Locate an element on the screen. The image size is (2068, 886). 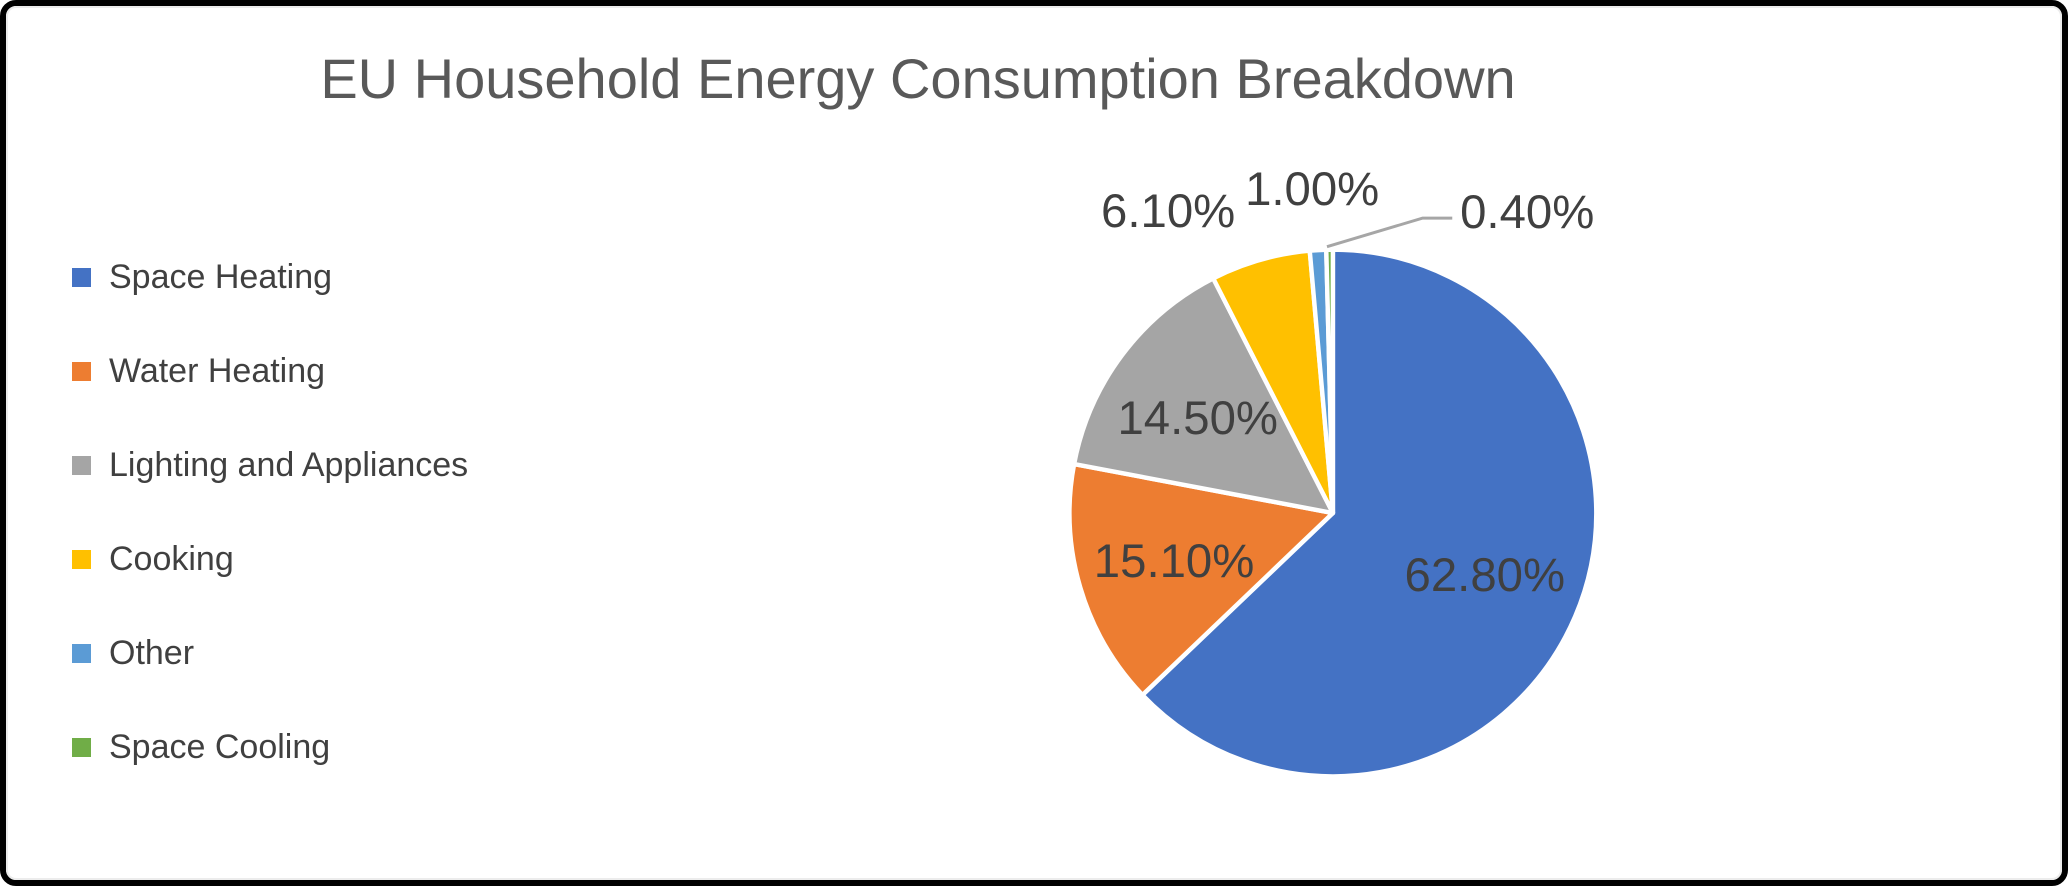
legend-label: Space Heating is located at coordinates (221, 276).